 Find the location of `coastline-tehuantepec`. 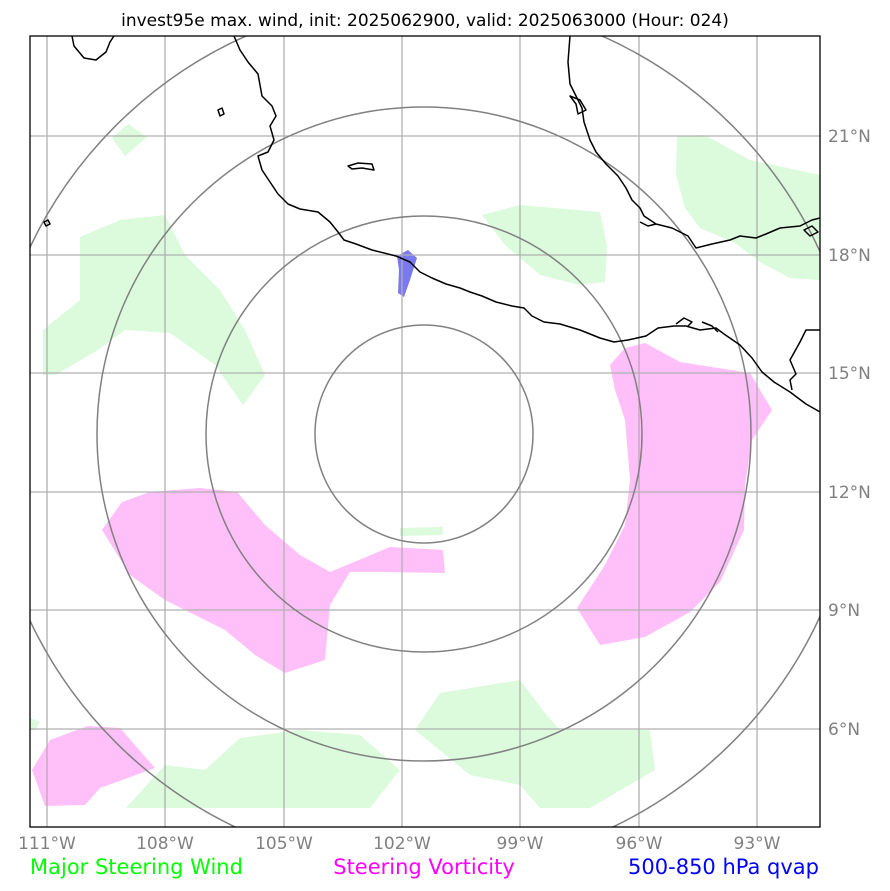

coastline-tehuantepec is located at coordinates (697, 325).